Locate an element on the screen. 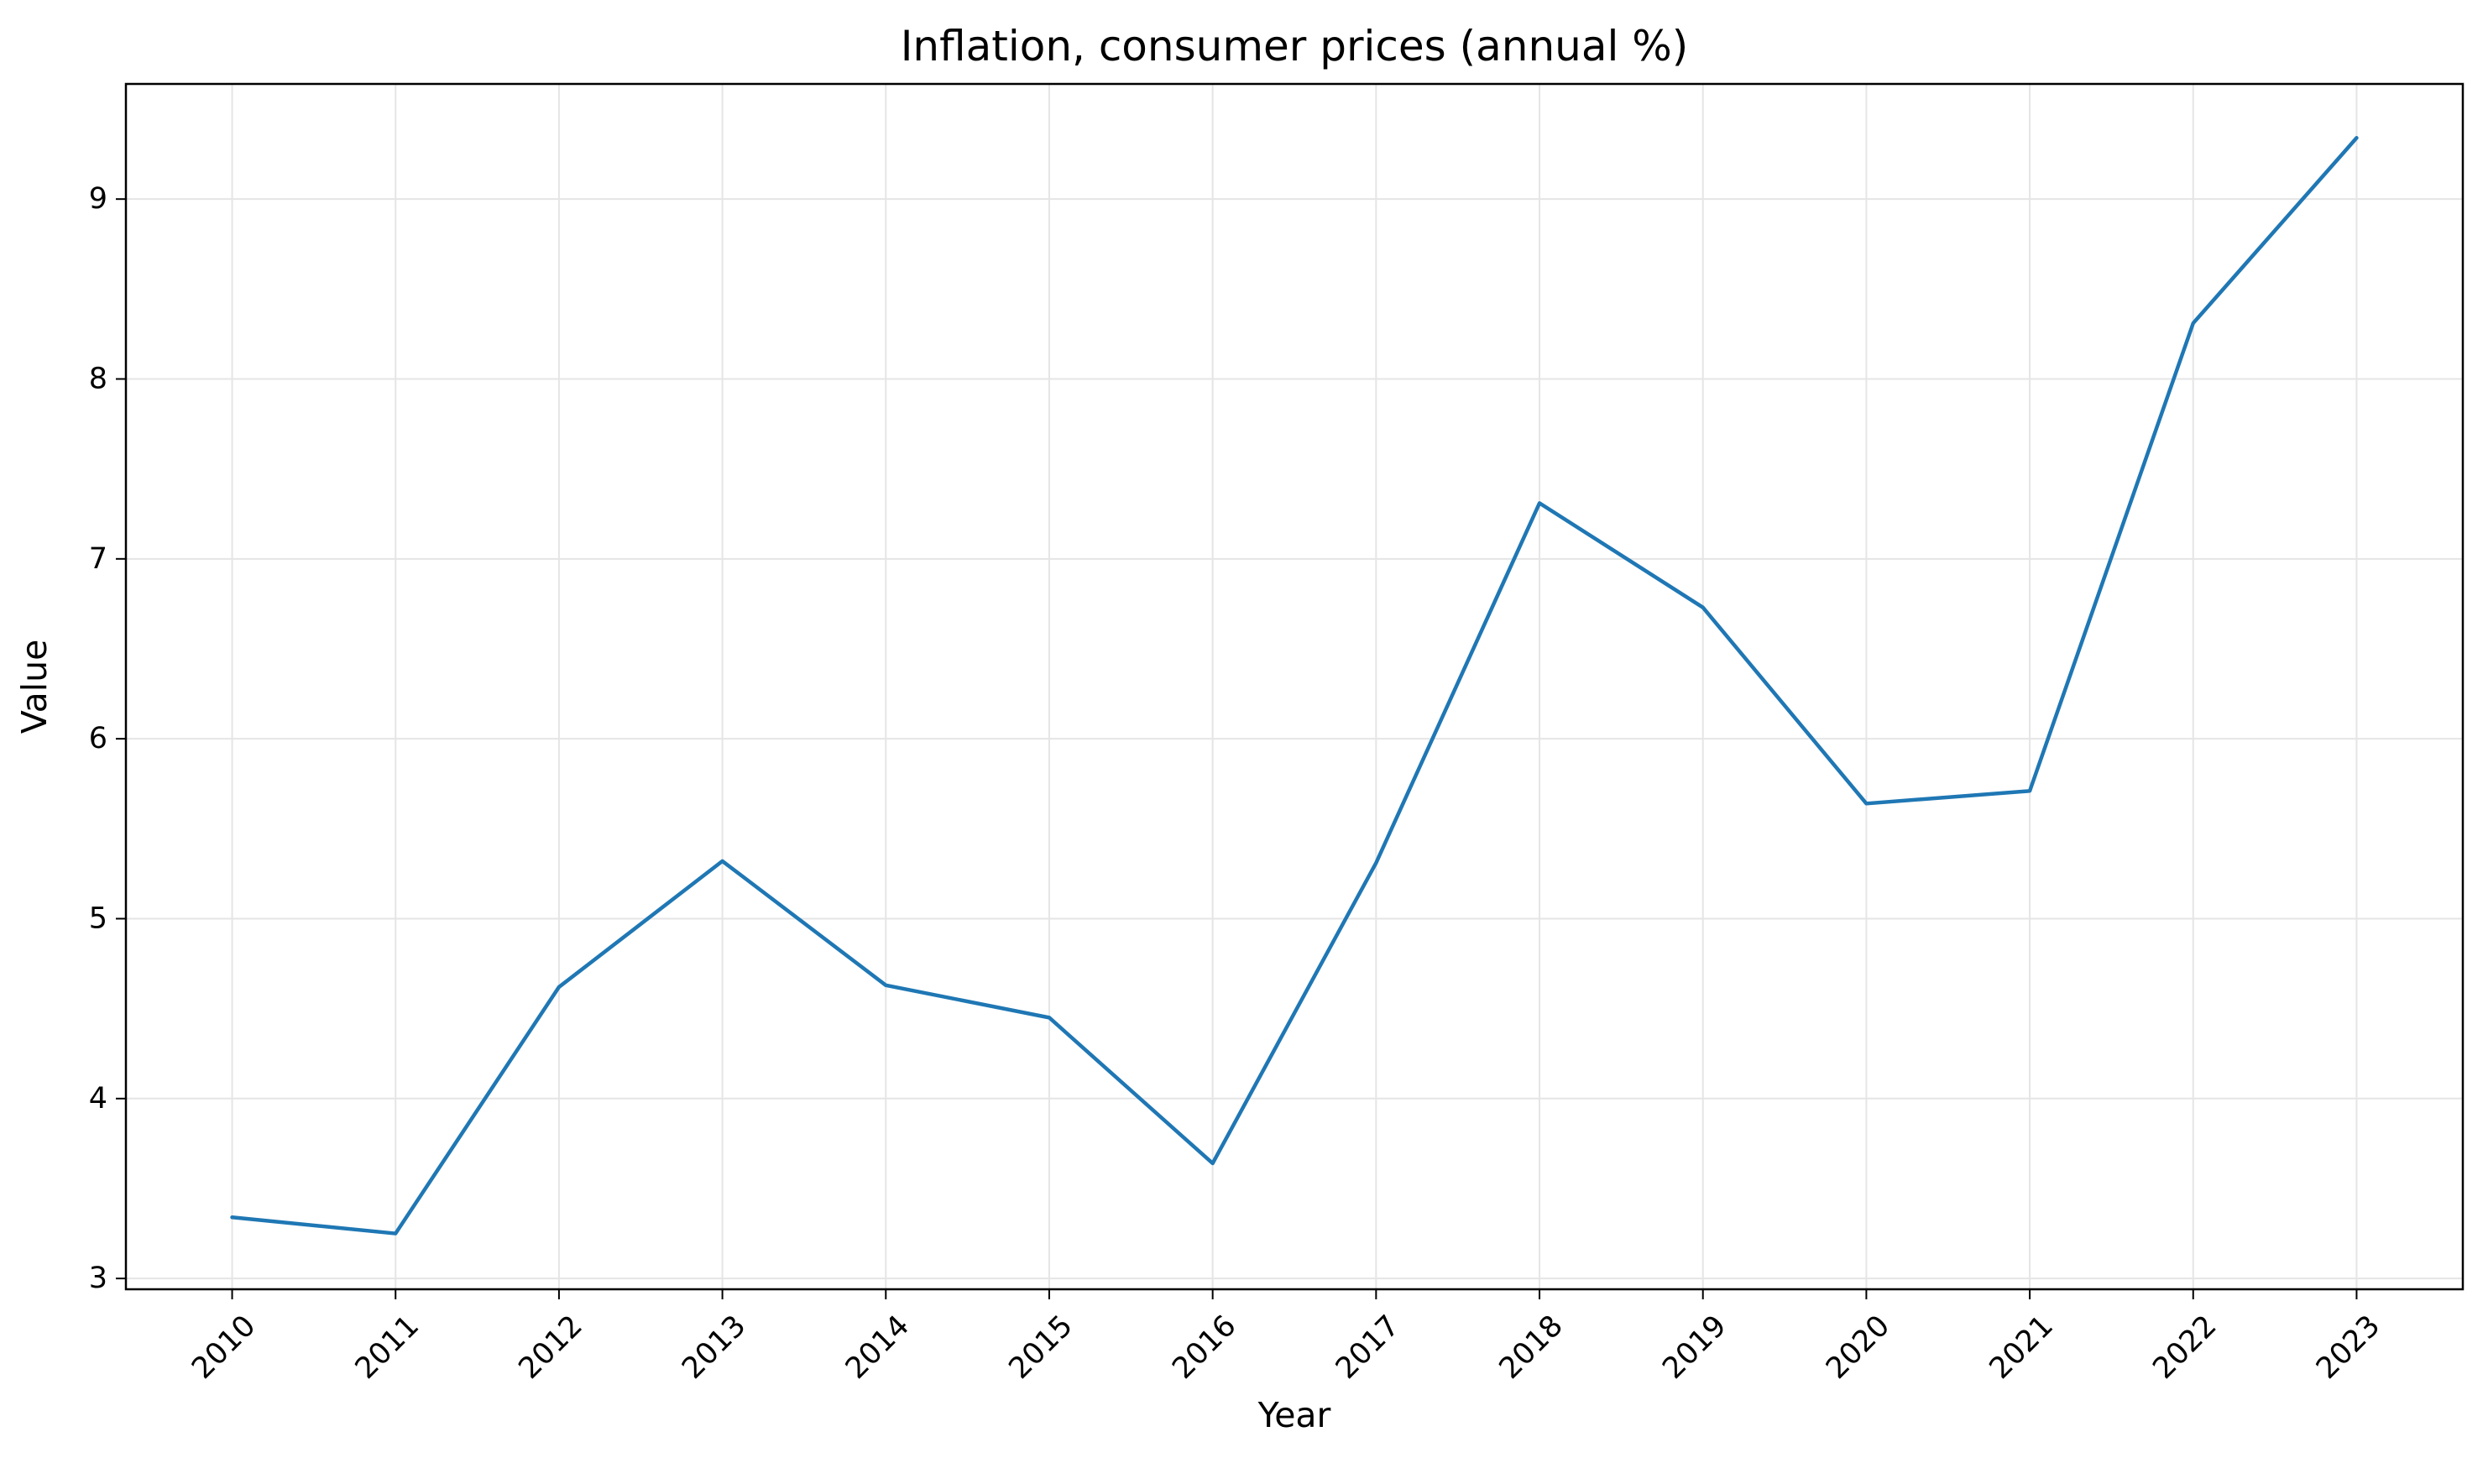  x-axis-label: Year is located at coordinates (1294, 1415).